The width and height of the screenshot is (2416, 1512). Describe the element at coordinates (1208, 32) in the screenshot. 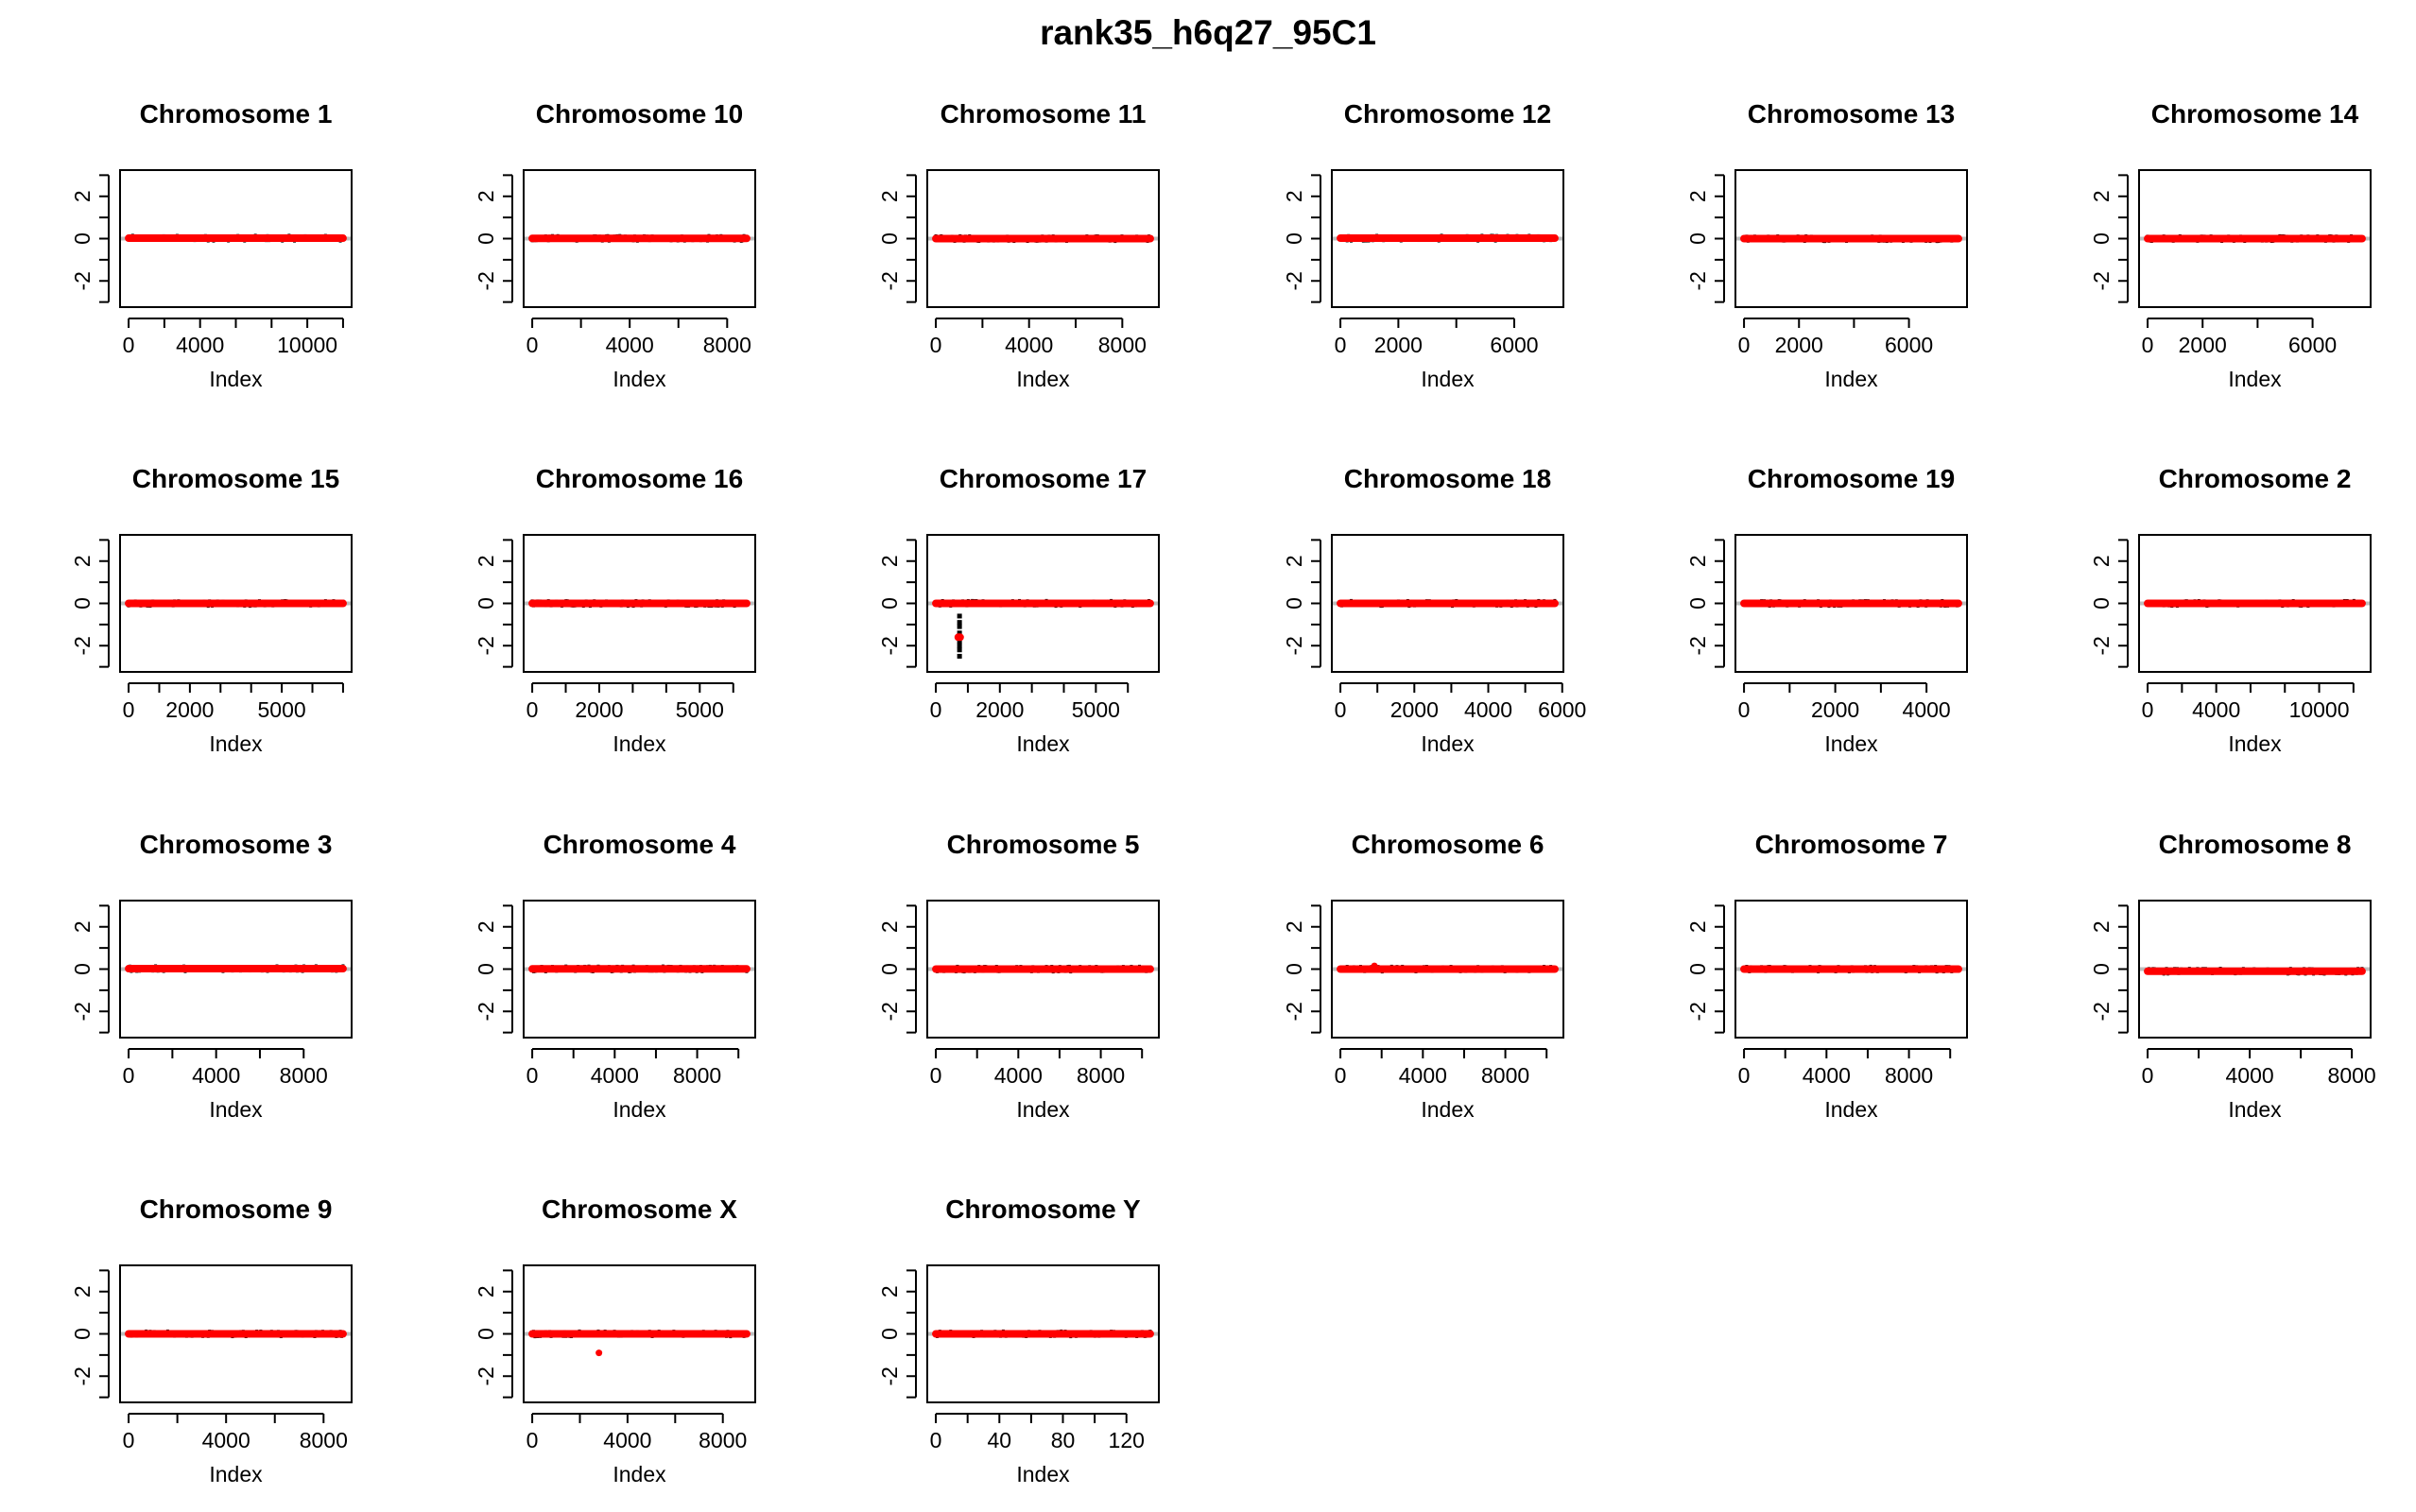

I see `figure-title: rank35_h6q27_95C1` at that location.